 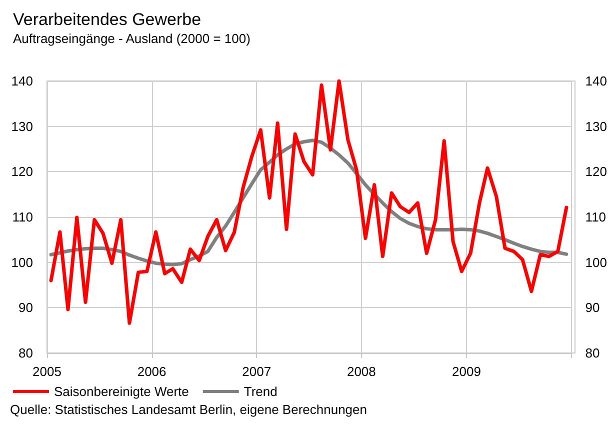 I want to click on y-tick-label: 110, so click(x=22, y=217).